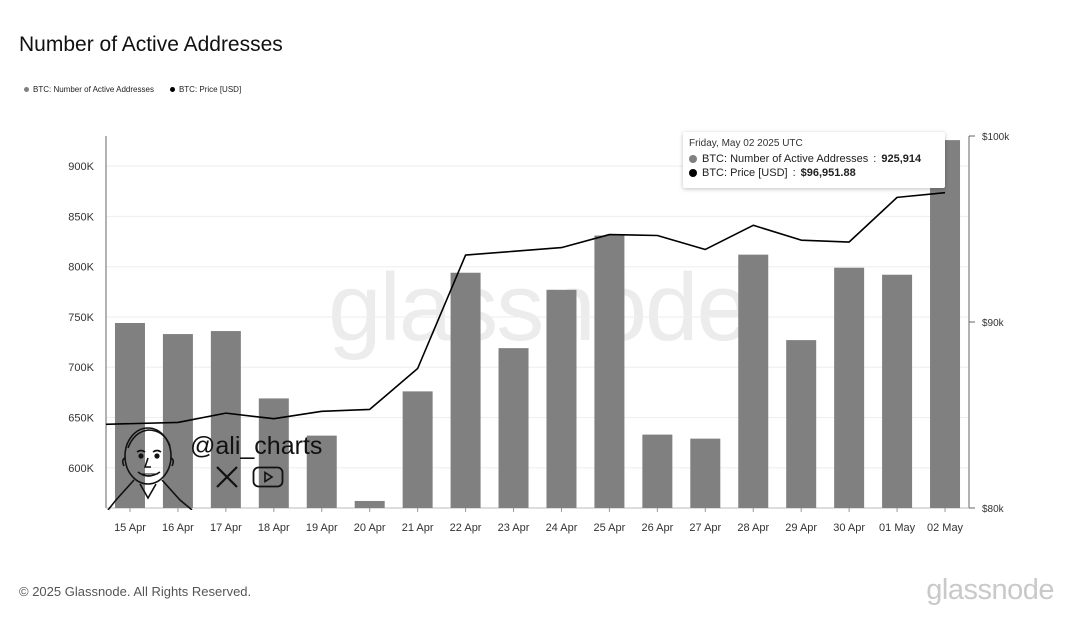  I want to click on y-left-tick-label: 650K, so click(81, 419).